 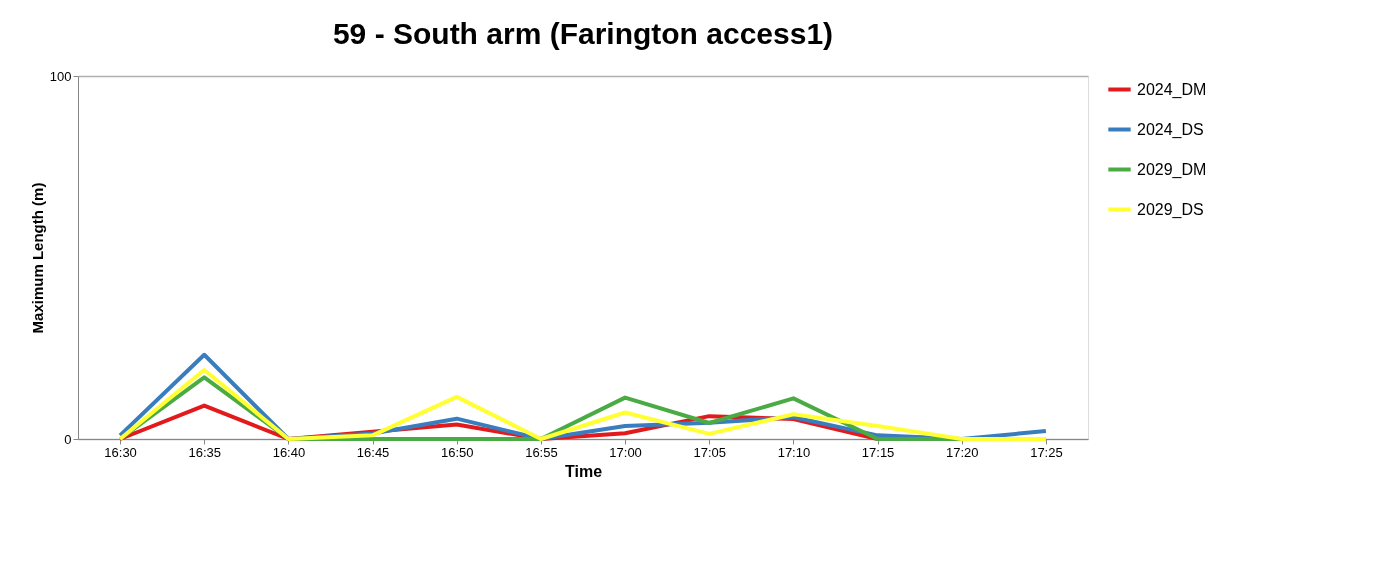 What do you see at coordinates (583, 33) in the screenshot?
I see `chart-title: 59 - South arm (Farington access1)` at bounding box center [583, 33].